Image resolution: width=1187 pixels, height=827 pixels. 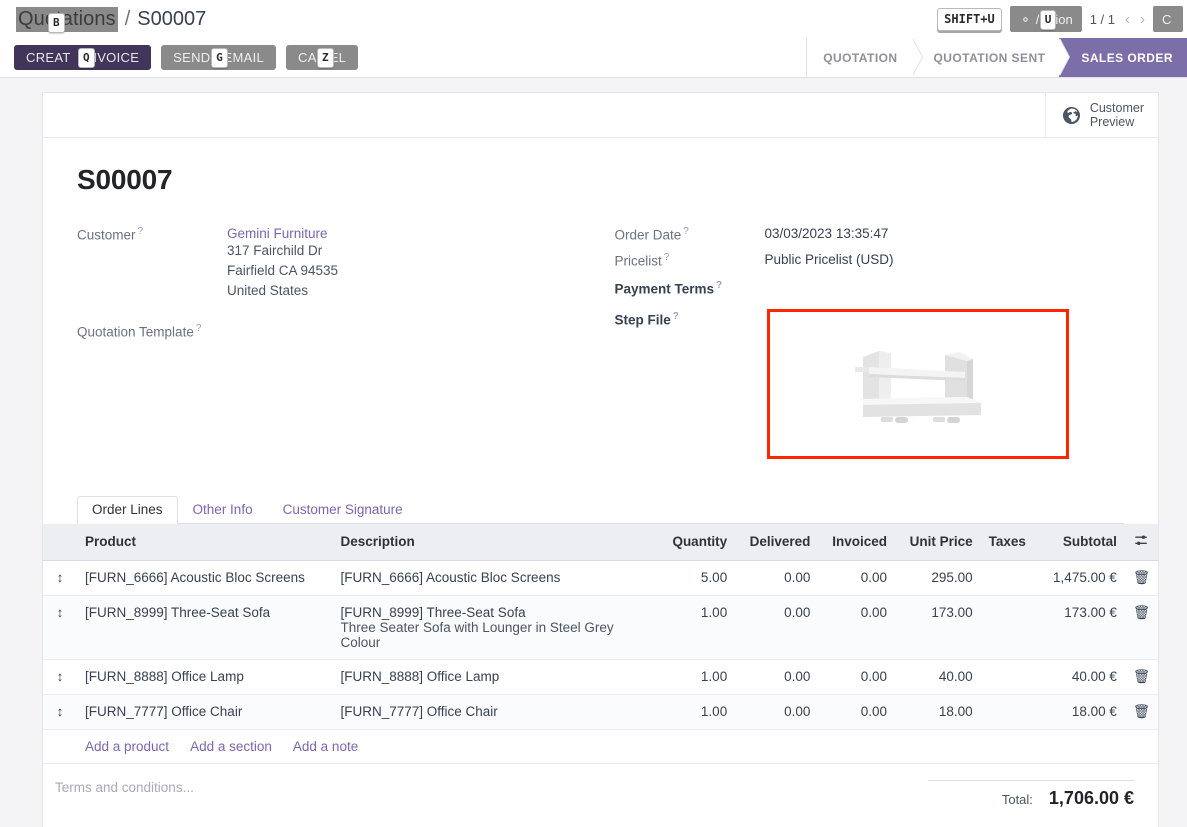 What do you see at coordinates (205, 712) in the screenshot?
I see `cell-product: [FURN_7777] Office Chair` at bounding box center [205, 712].